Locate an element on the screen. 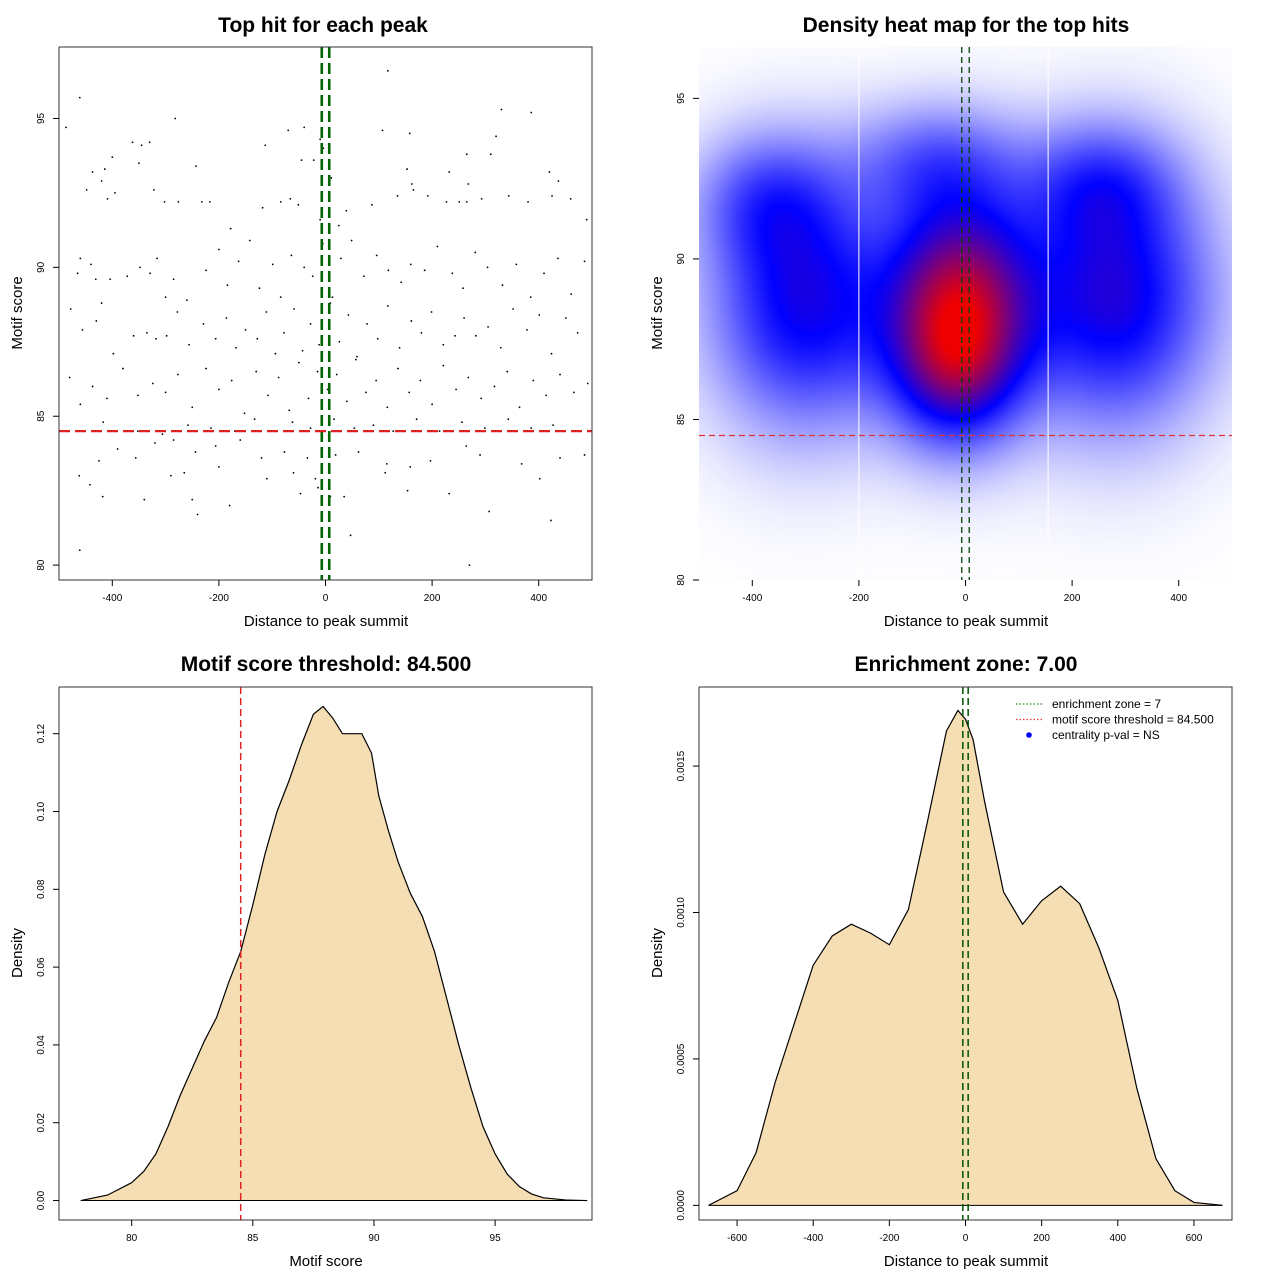 The width and height of the screenshot is (1280, 1280). x-tick-label: -600 is located at coordinates (737, 1238).